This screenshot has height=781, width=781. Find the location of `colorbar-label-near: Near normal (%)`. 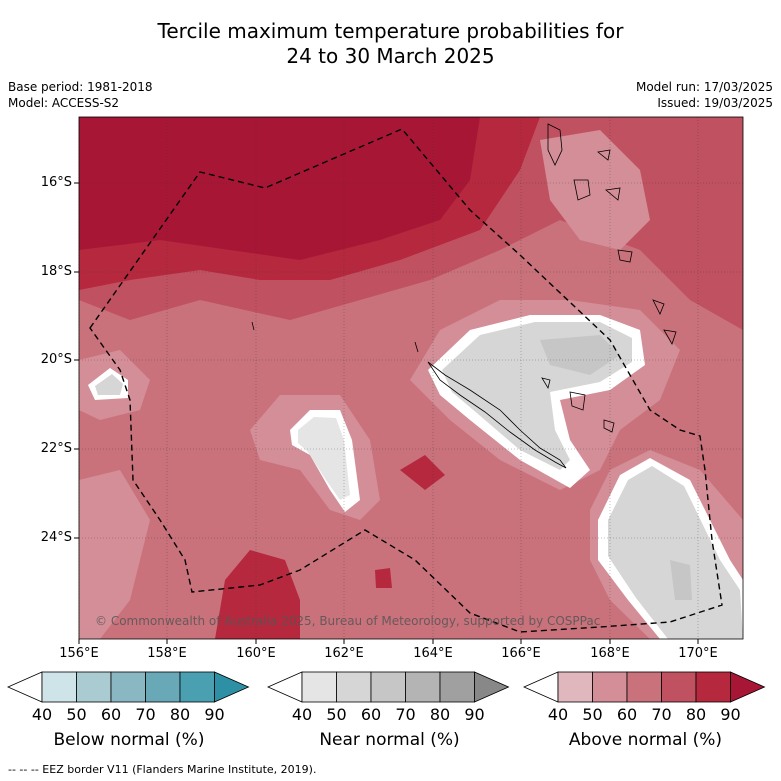

colorbar-label-near: Near normal (%) is located at coordinates (389, 740).